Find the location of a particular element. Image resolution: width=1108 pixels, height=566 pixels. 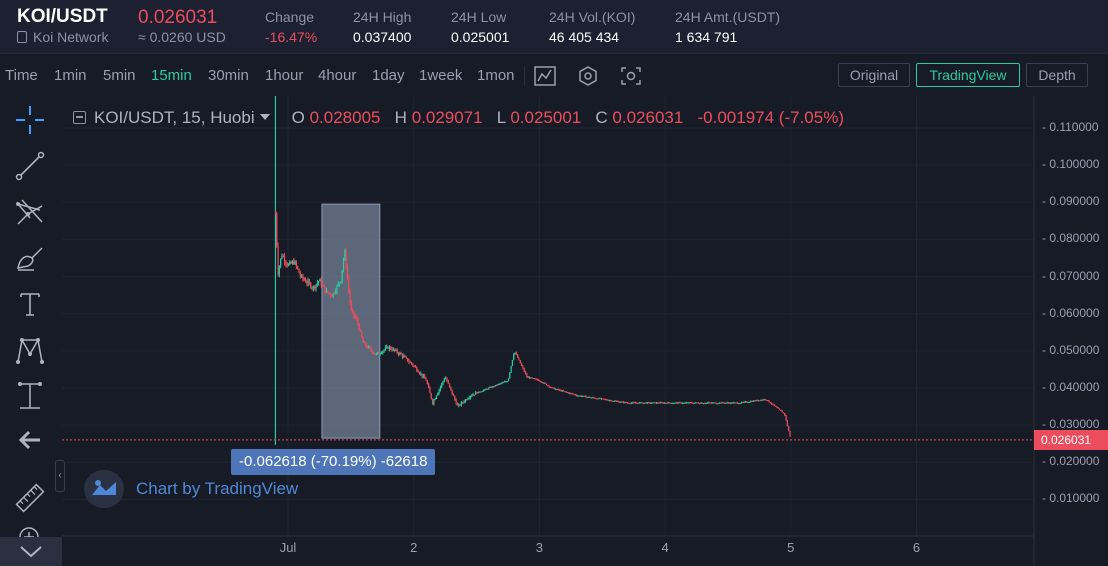

tradingview-watermark: Chart by TradingView is located at coordinates (191, 489).